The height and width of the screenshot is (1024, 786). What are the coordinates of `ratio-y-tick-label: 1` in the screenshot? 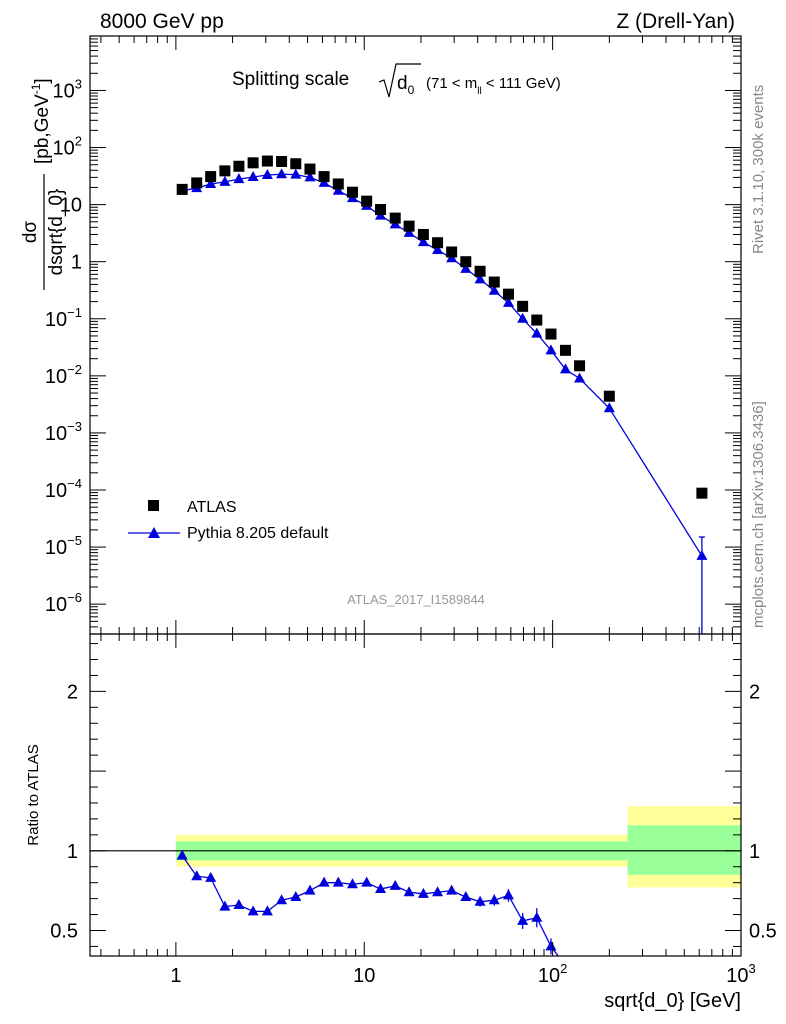 It's located at (72, 852).